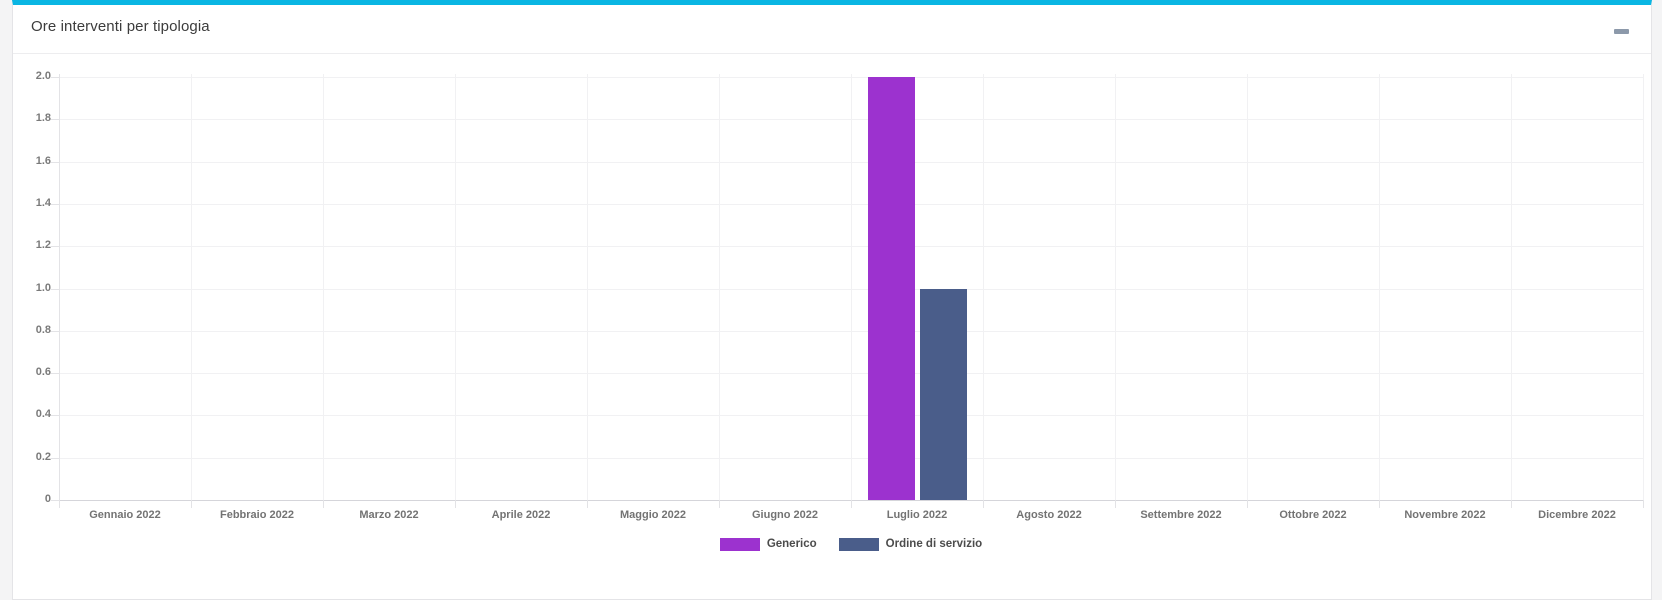 This screenshot has height=600, width=1662. What do you see at coordinates (791, 544) in the screenshot?
I see `legend-label: Generico` at bounding box center [791, 544].